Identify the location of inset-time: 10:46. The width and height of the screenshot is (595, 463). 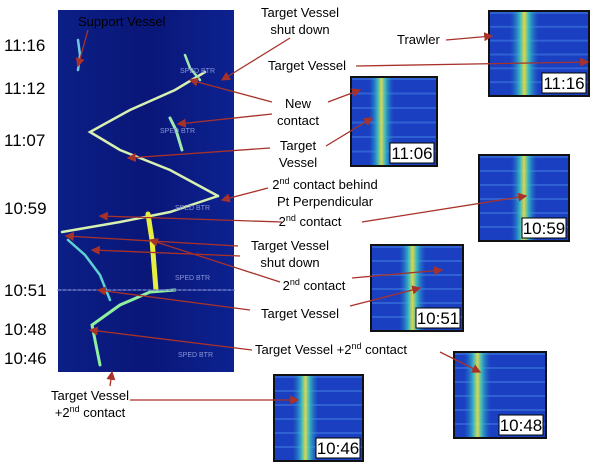
(338, 448).